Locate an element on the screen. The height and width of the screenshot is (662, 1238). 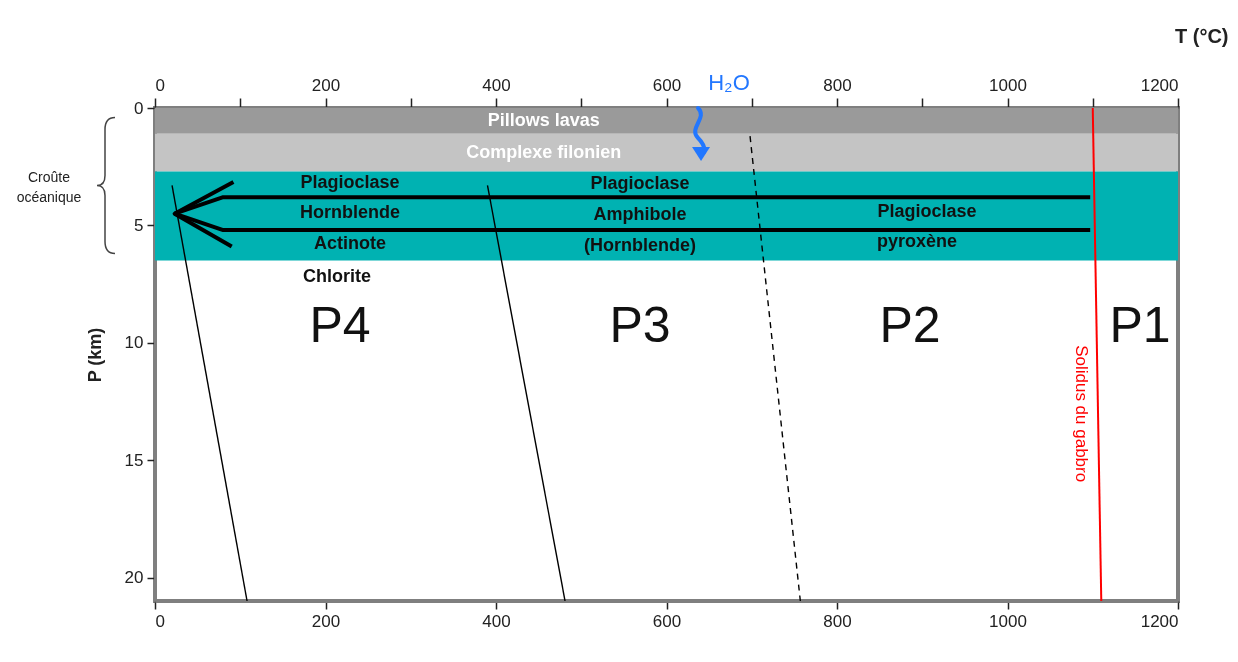
band-label: Complexe filonien is located at coordinates (544, 151).